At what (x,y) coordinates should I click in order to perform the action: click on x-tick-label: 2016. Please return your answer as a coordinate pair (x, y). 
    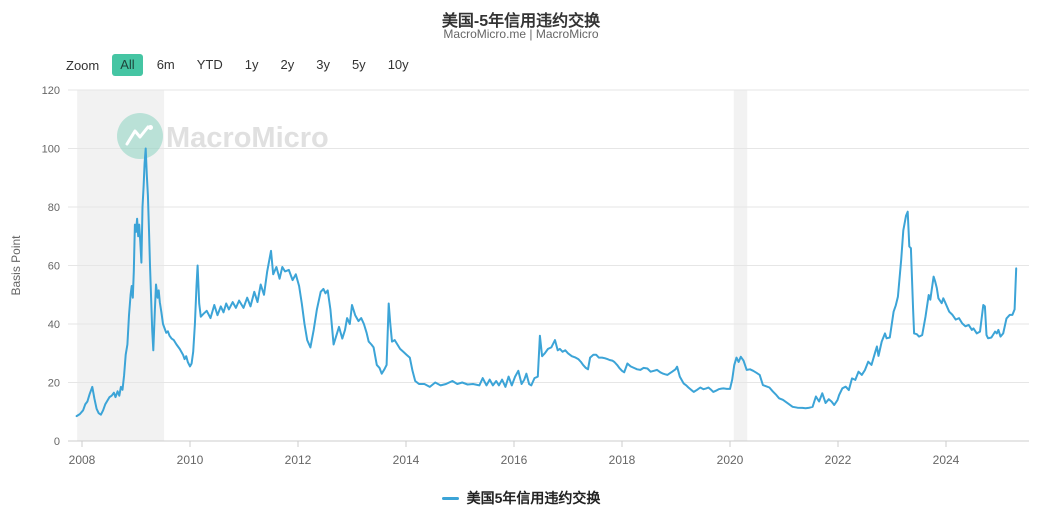
    Looking at the image, I should click on (514, 460).